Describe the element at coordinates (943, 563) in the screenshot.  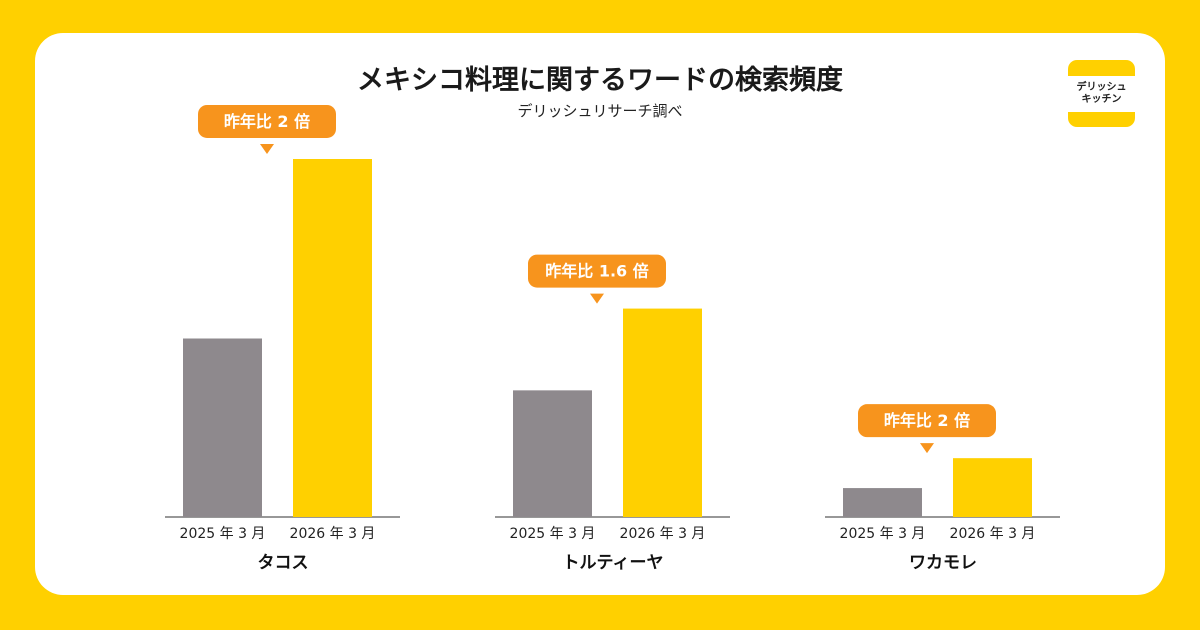
I see `group-label: ワカモレ` at that location.